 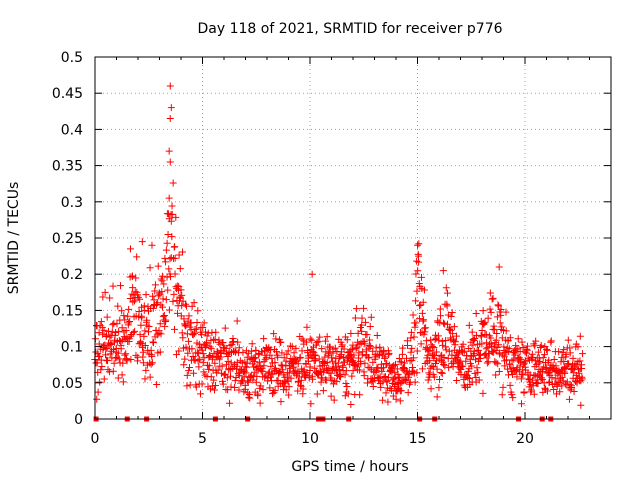 I want to click on y-tick-label: 0.05, so click(x=67, y=384).